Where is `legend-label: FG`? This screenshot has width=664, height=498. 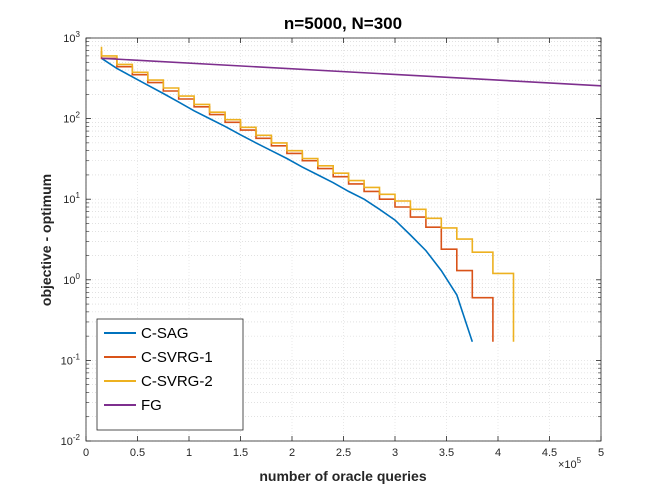
legend-label: FG is located at coordinates (151, 405).